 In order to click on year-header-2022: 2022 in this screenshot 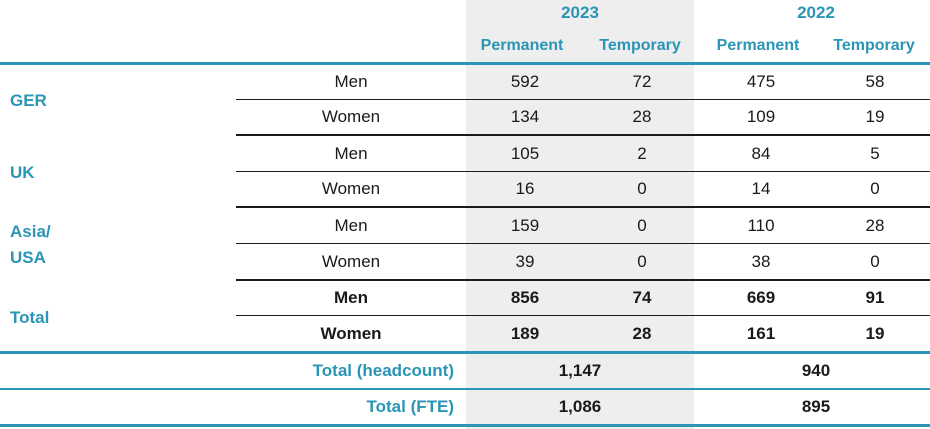, I will do `click(816, 12)`.